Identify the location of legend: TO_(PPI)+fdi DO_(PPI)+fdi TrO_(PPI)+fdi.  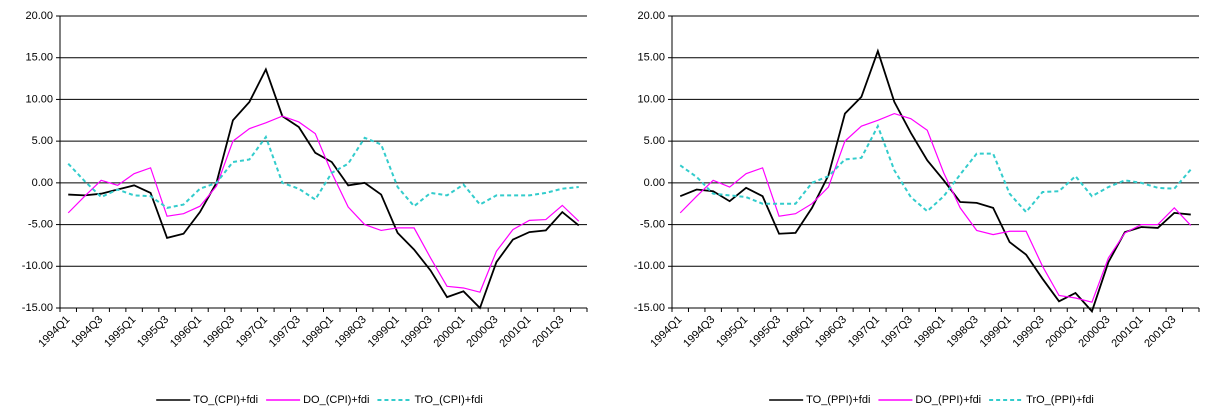
(931, 400).